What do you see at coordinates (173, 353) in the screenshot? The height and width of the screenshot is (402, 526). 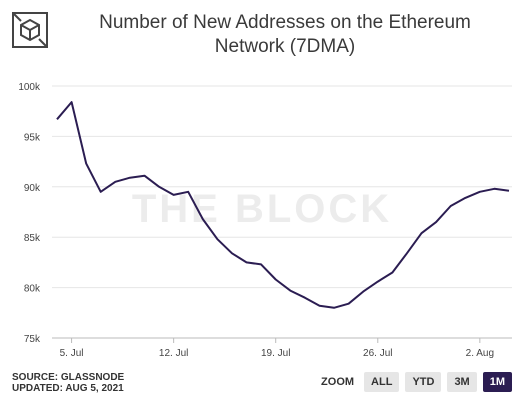 I see `x-tick-label: 12. Jul` at bounding box center [173, 353].